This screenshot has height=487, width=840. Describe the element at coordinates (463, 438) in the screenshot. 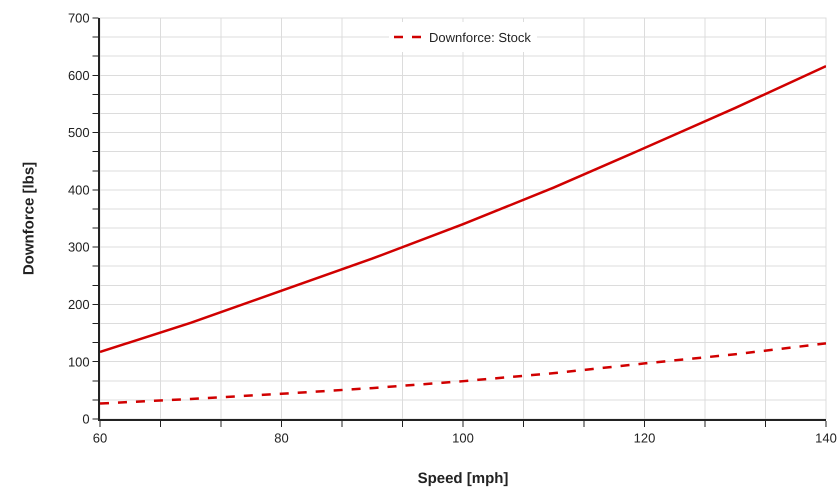

I see `x-tick-label: 100` at that location.